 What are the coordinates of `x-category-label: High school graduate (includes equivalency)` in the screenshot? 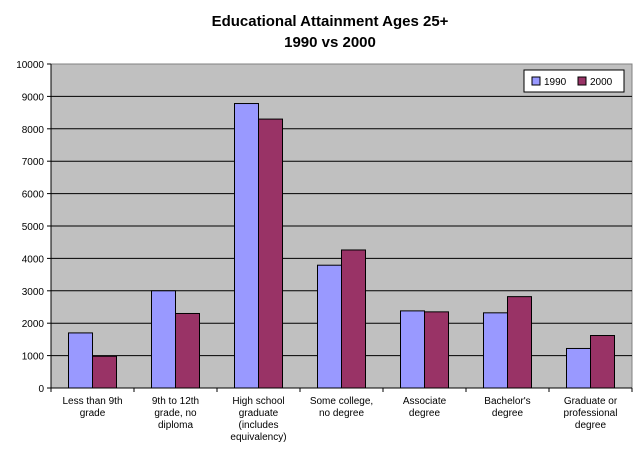 It's located at (258, 419).